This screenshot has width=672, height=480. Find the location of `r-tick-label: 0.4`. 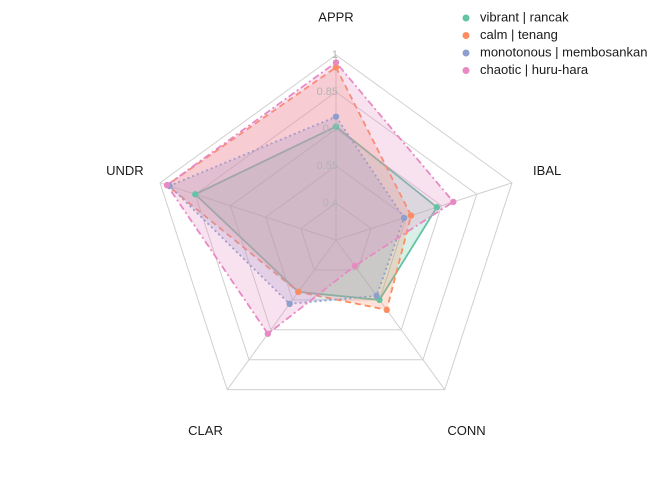

r-tick-label: 0.4 is located at coordinates (330, 203).